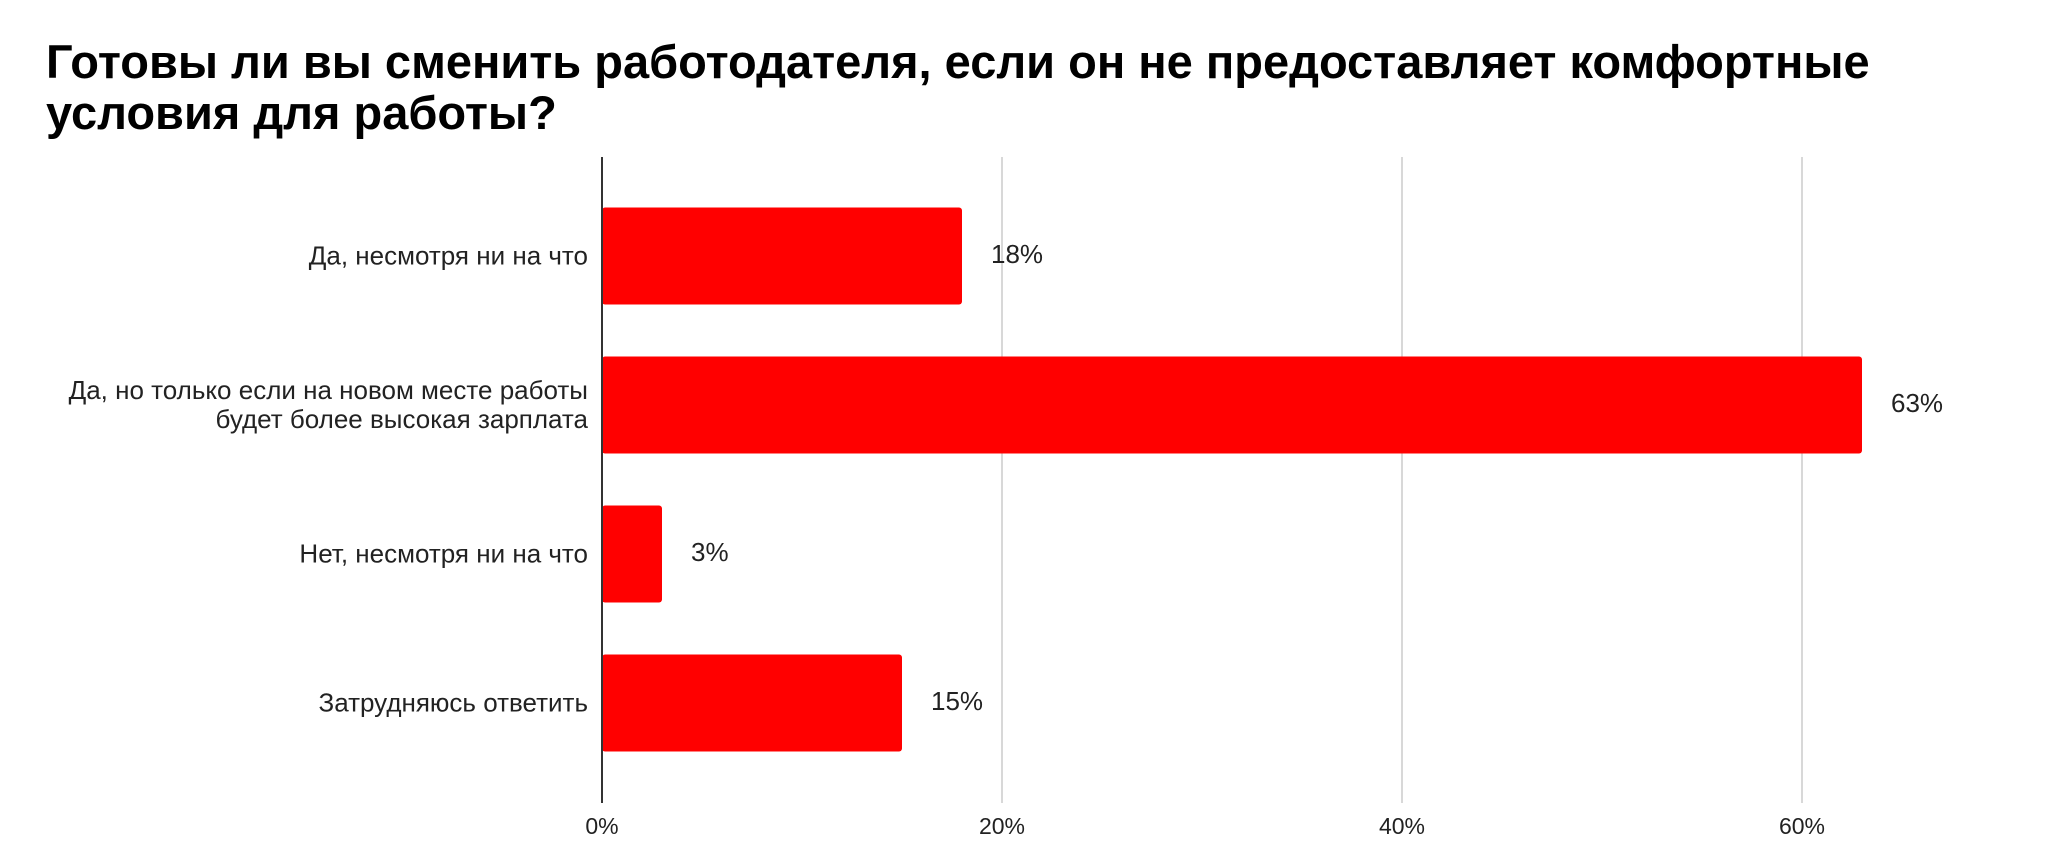  Describe the element at coordinates (1917, 403) in the screenshot. I see `value-label: 63%` at that location.